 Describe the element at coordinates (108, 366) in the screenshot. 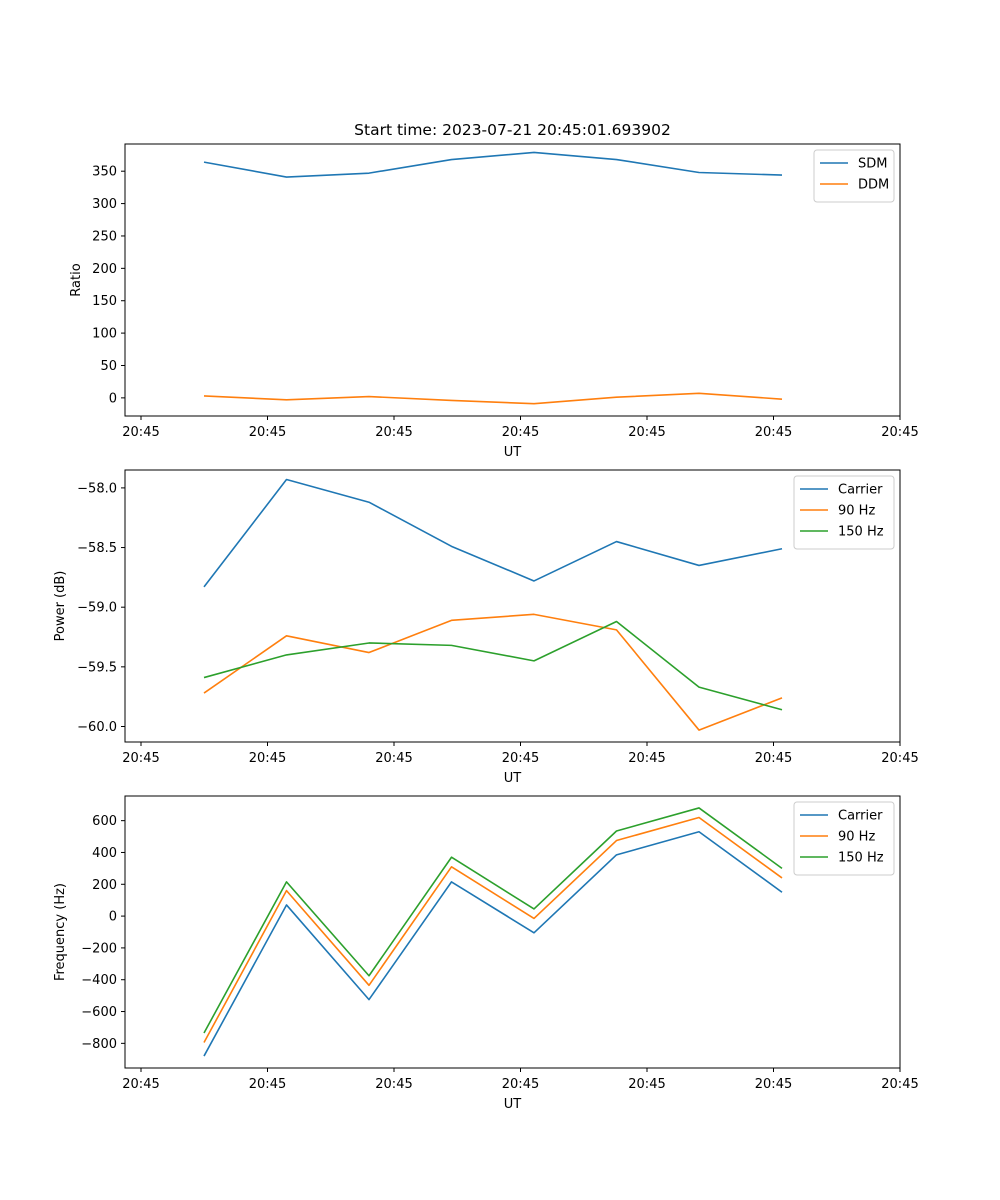

I see `y-tick-label: 50` at that location.